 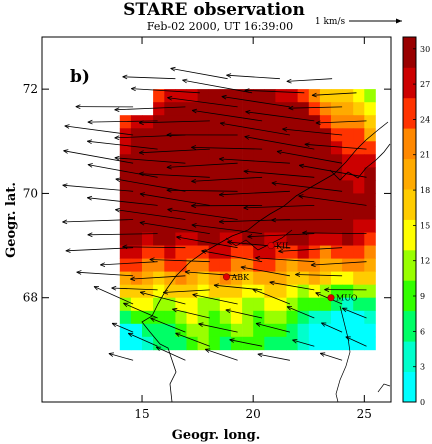 What do you see at coordinates (422, 367) in the screenshot?
I see `colorbar-tick-label: 3` at bounding box center [422, 367].